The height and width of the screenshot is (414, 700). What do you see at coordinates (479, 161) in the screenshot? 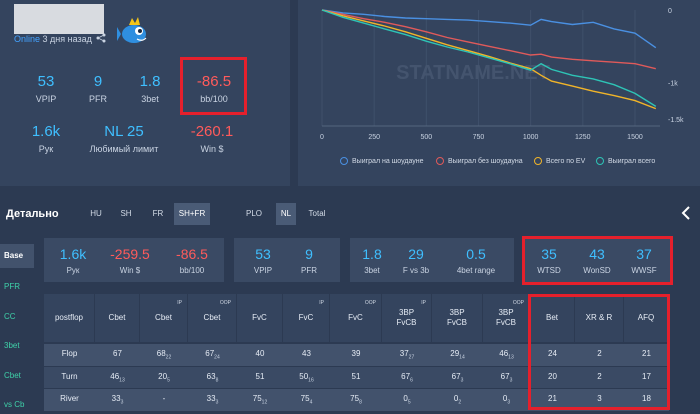
I see `legend-item: Выиграл без шоудауна` at bounding box center [479, 161].